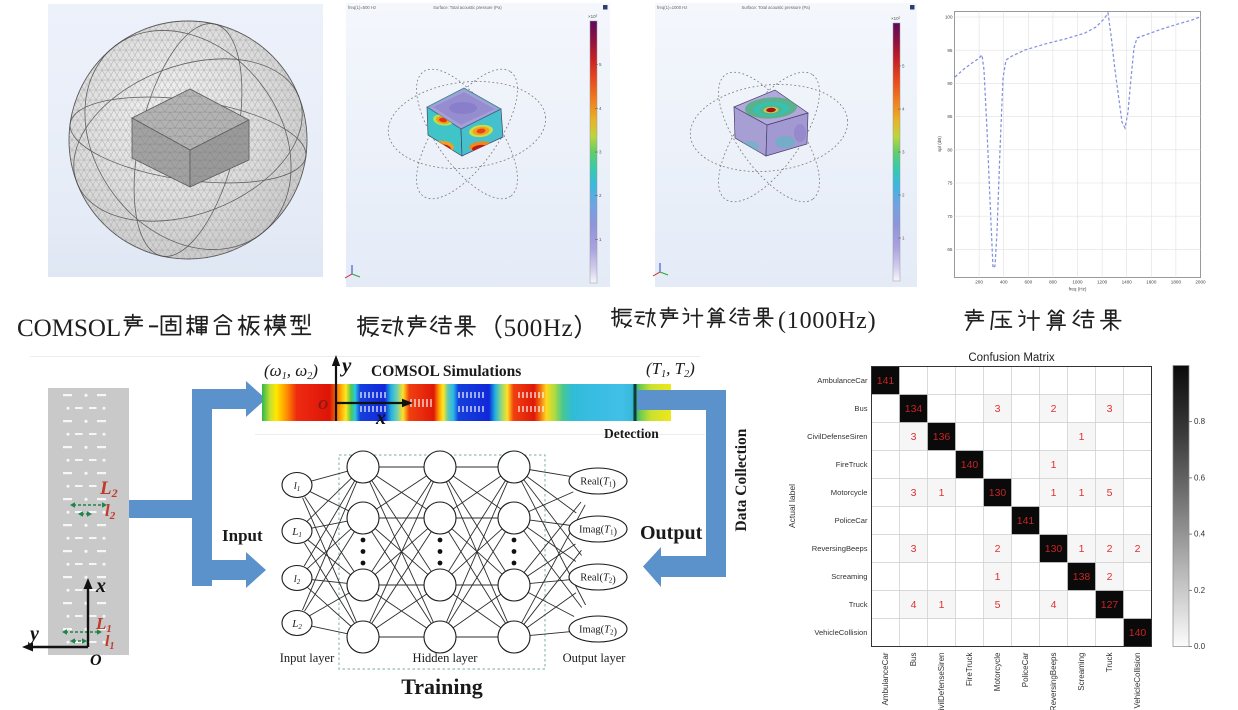  What do you see at coordinates (1102, 282) in the screenshot?
I see `svg-text: 1200` at bounding box center [1102, 282].